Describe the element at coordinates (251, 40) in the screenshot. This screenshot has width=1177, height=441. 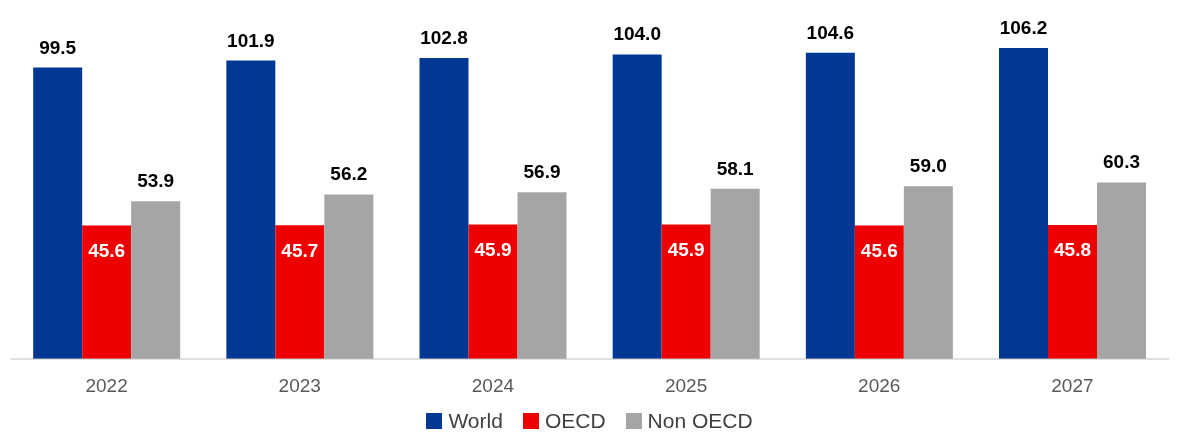
I see `data-label: 101.9` at that location.